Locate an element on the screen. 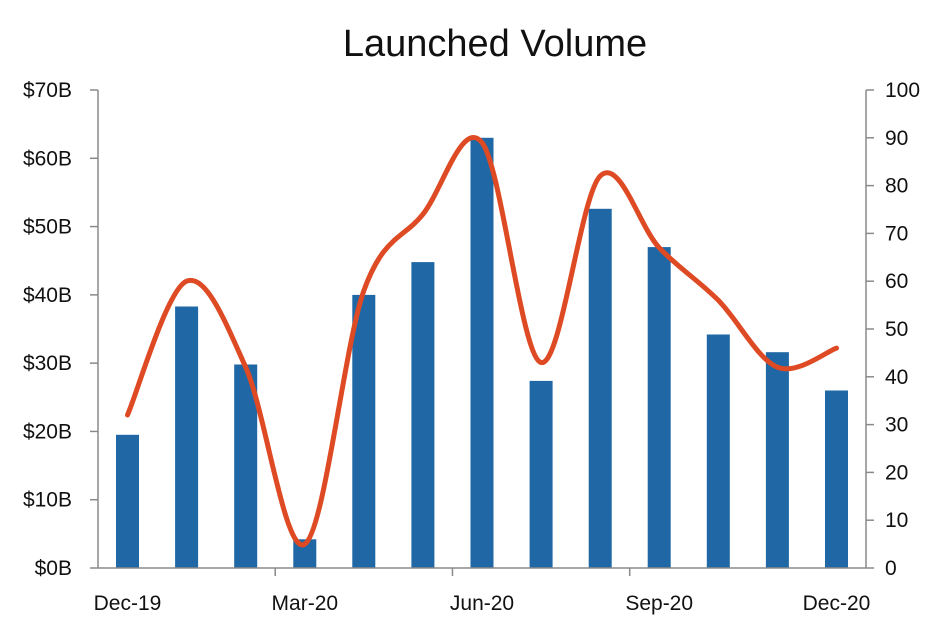  right-tick-label: 30 is located at coordinates (896, 425).